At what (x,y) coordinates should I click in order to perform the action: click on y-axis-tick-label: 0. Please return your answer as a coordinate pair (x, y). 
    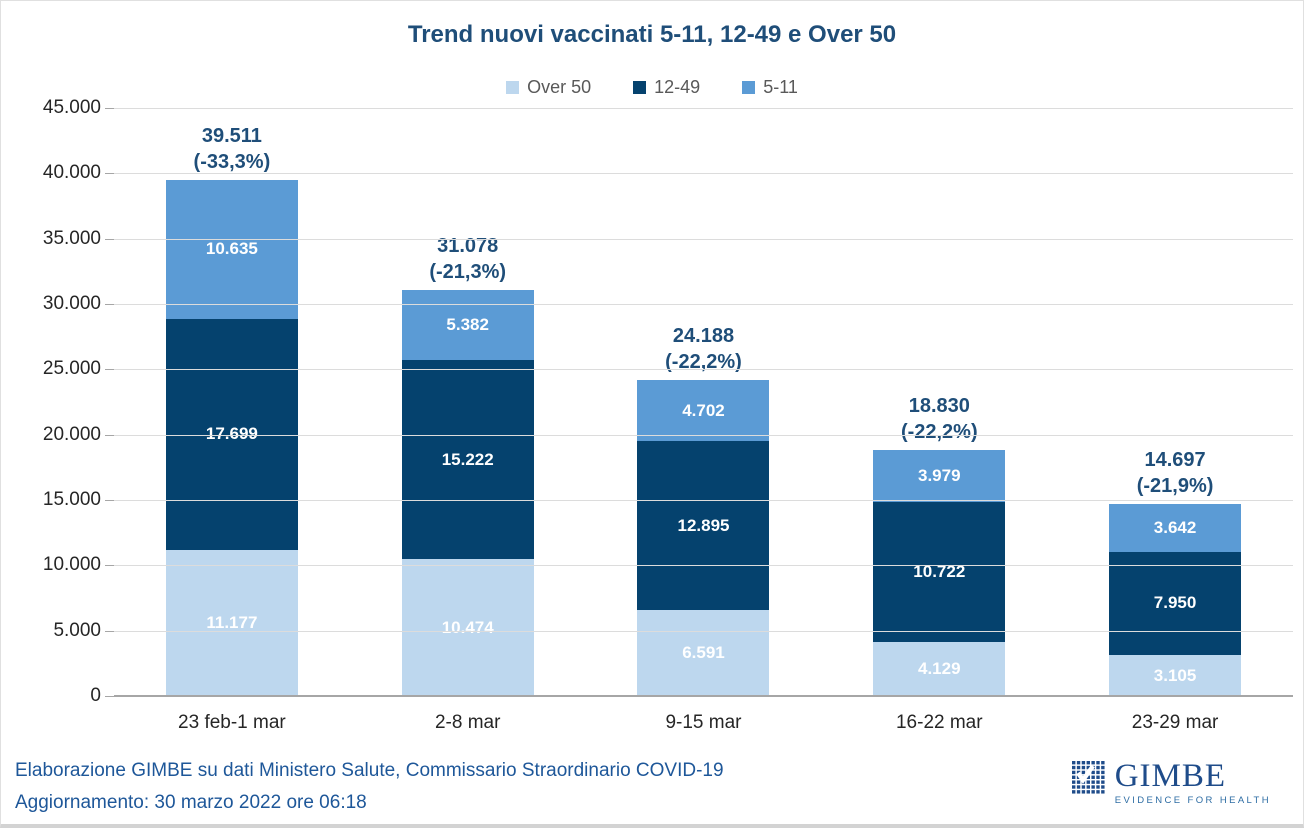
    Looking at the image, I should click on (95, 695).